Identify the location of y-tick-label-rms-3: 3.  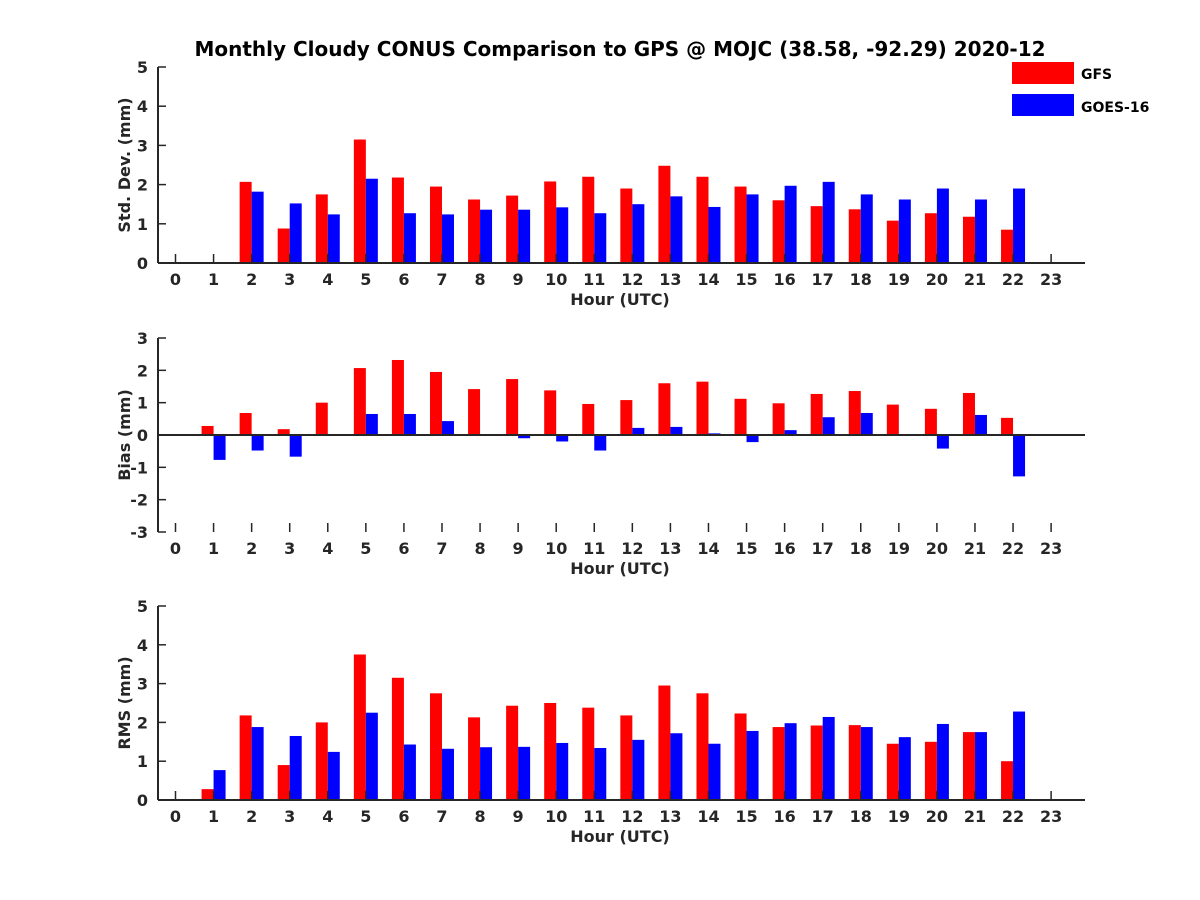
(142, 684).